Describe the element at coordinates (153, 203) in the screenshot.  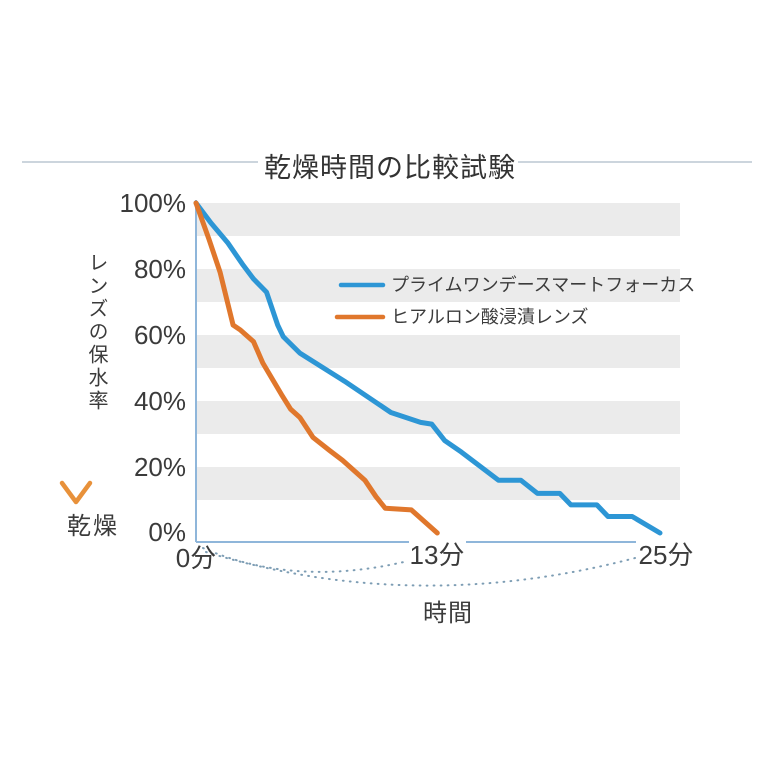
I see `y-tick-label-100: 100%` at that location.